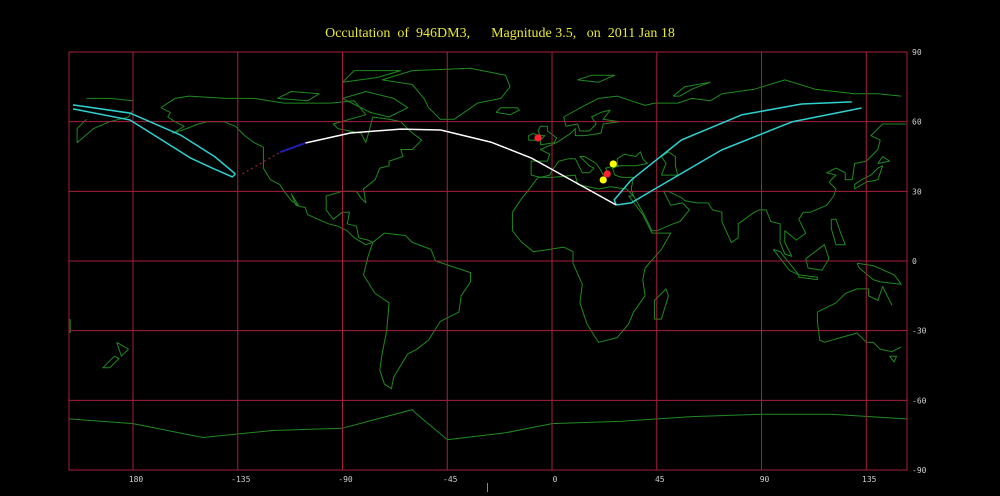  Describe the element at coordinates (917, 191) in the screenshot. I see `latitude-label: 30` at that location.